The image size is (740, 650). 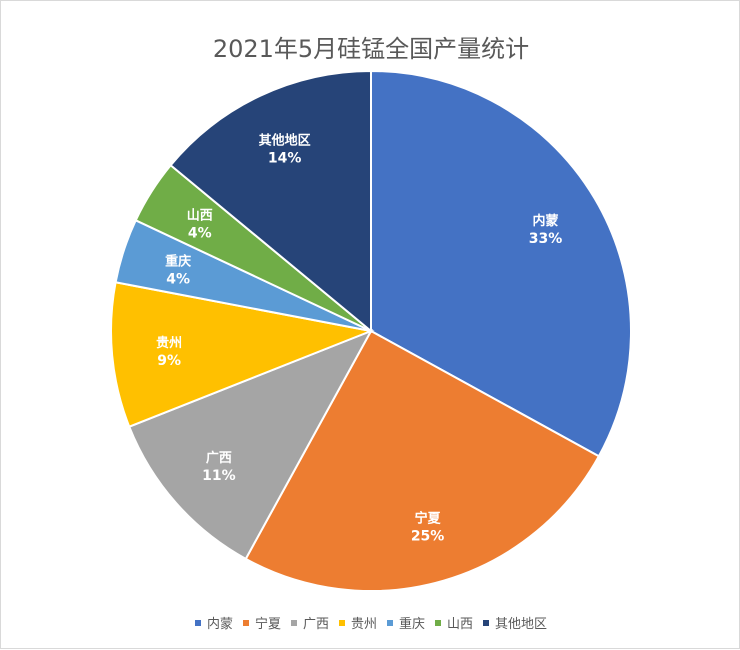 What do you see at coordinates (219, 476) in the screenshot?
I see `slice-value-label: 11%` at bounding box center [219, 476].